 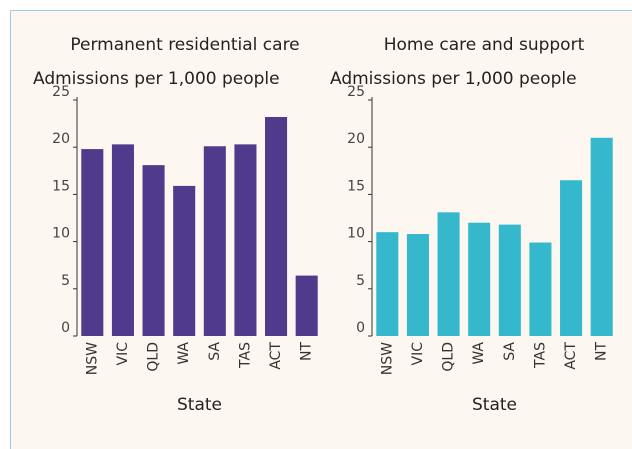 I want to click on chart-title: Permanent residential care, so click(x=184, y=45).